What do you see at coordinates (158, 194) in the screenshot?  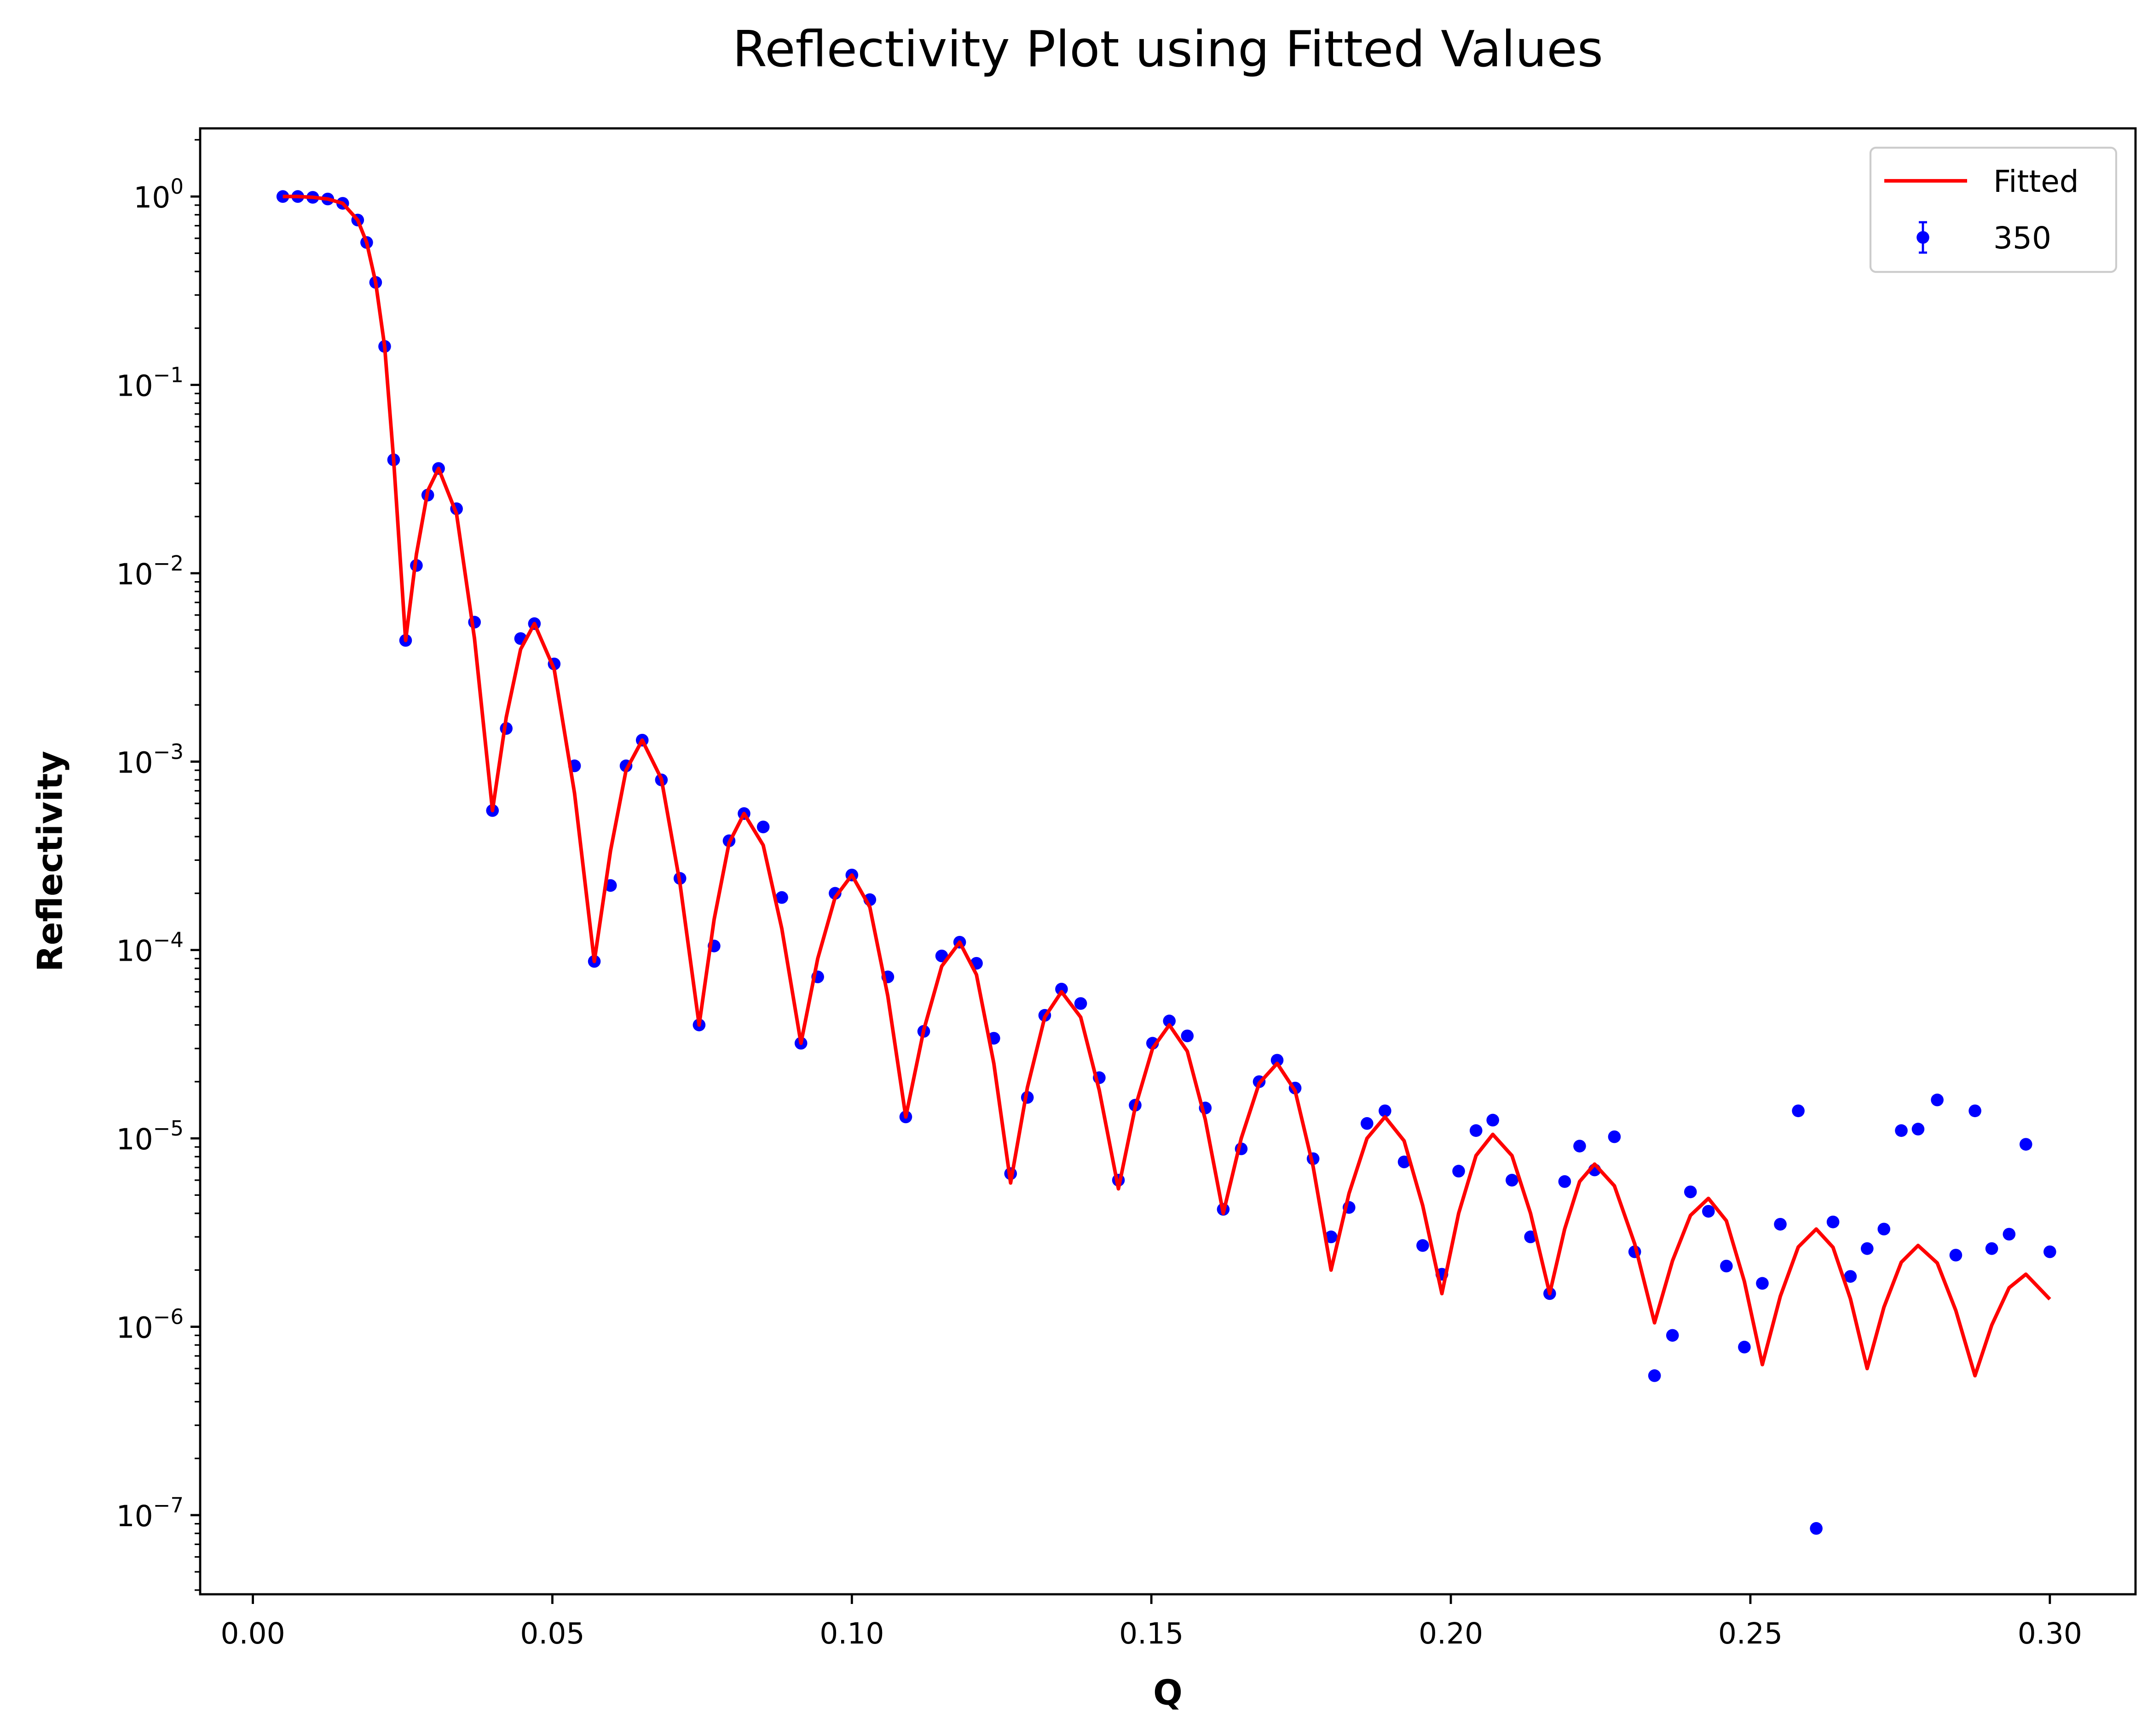 I see `y-tick-label: 10⁰` at bounding box center [158, 194].